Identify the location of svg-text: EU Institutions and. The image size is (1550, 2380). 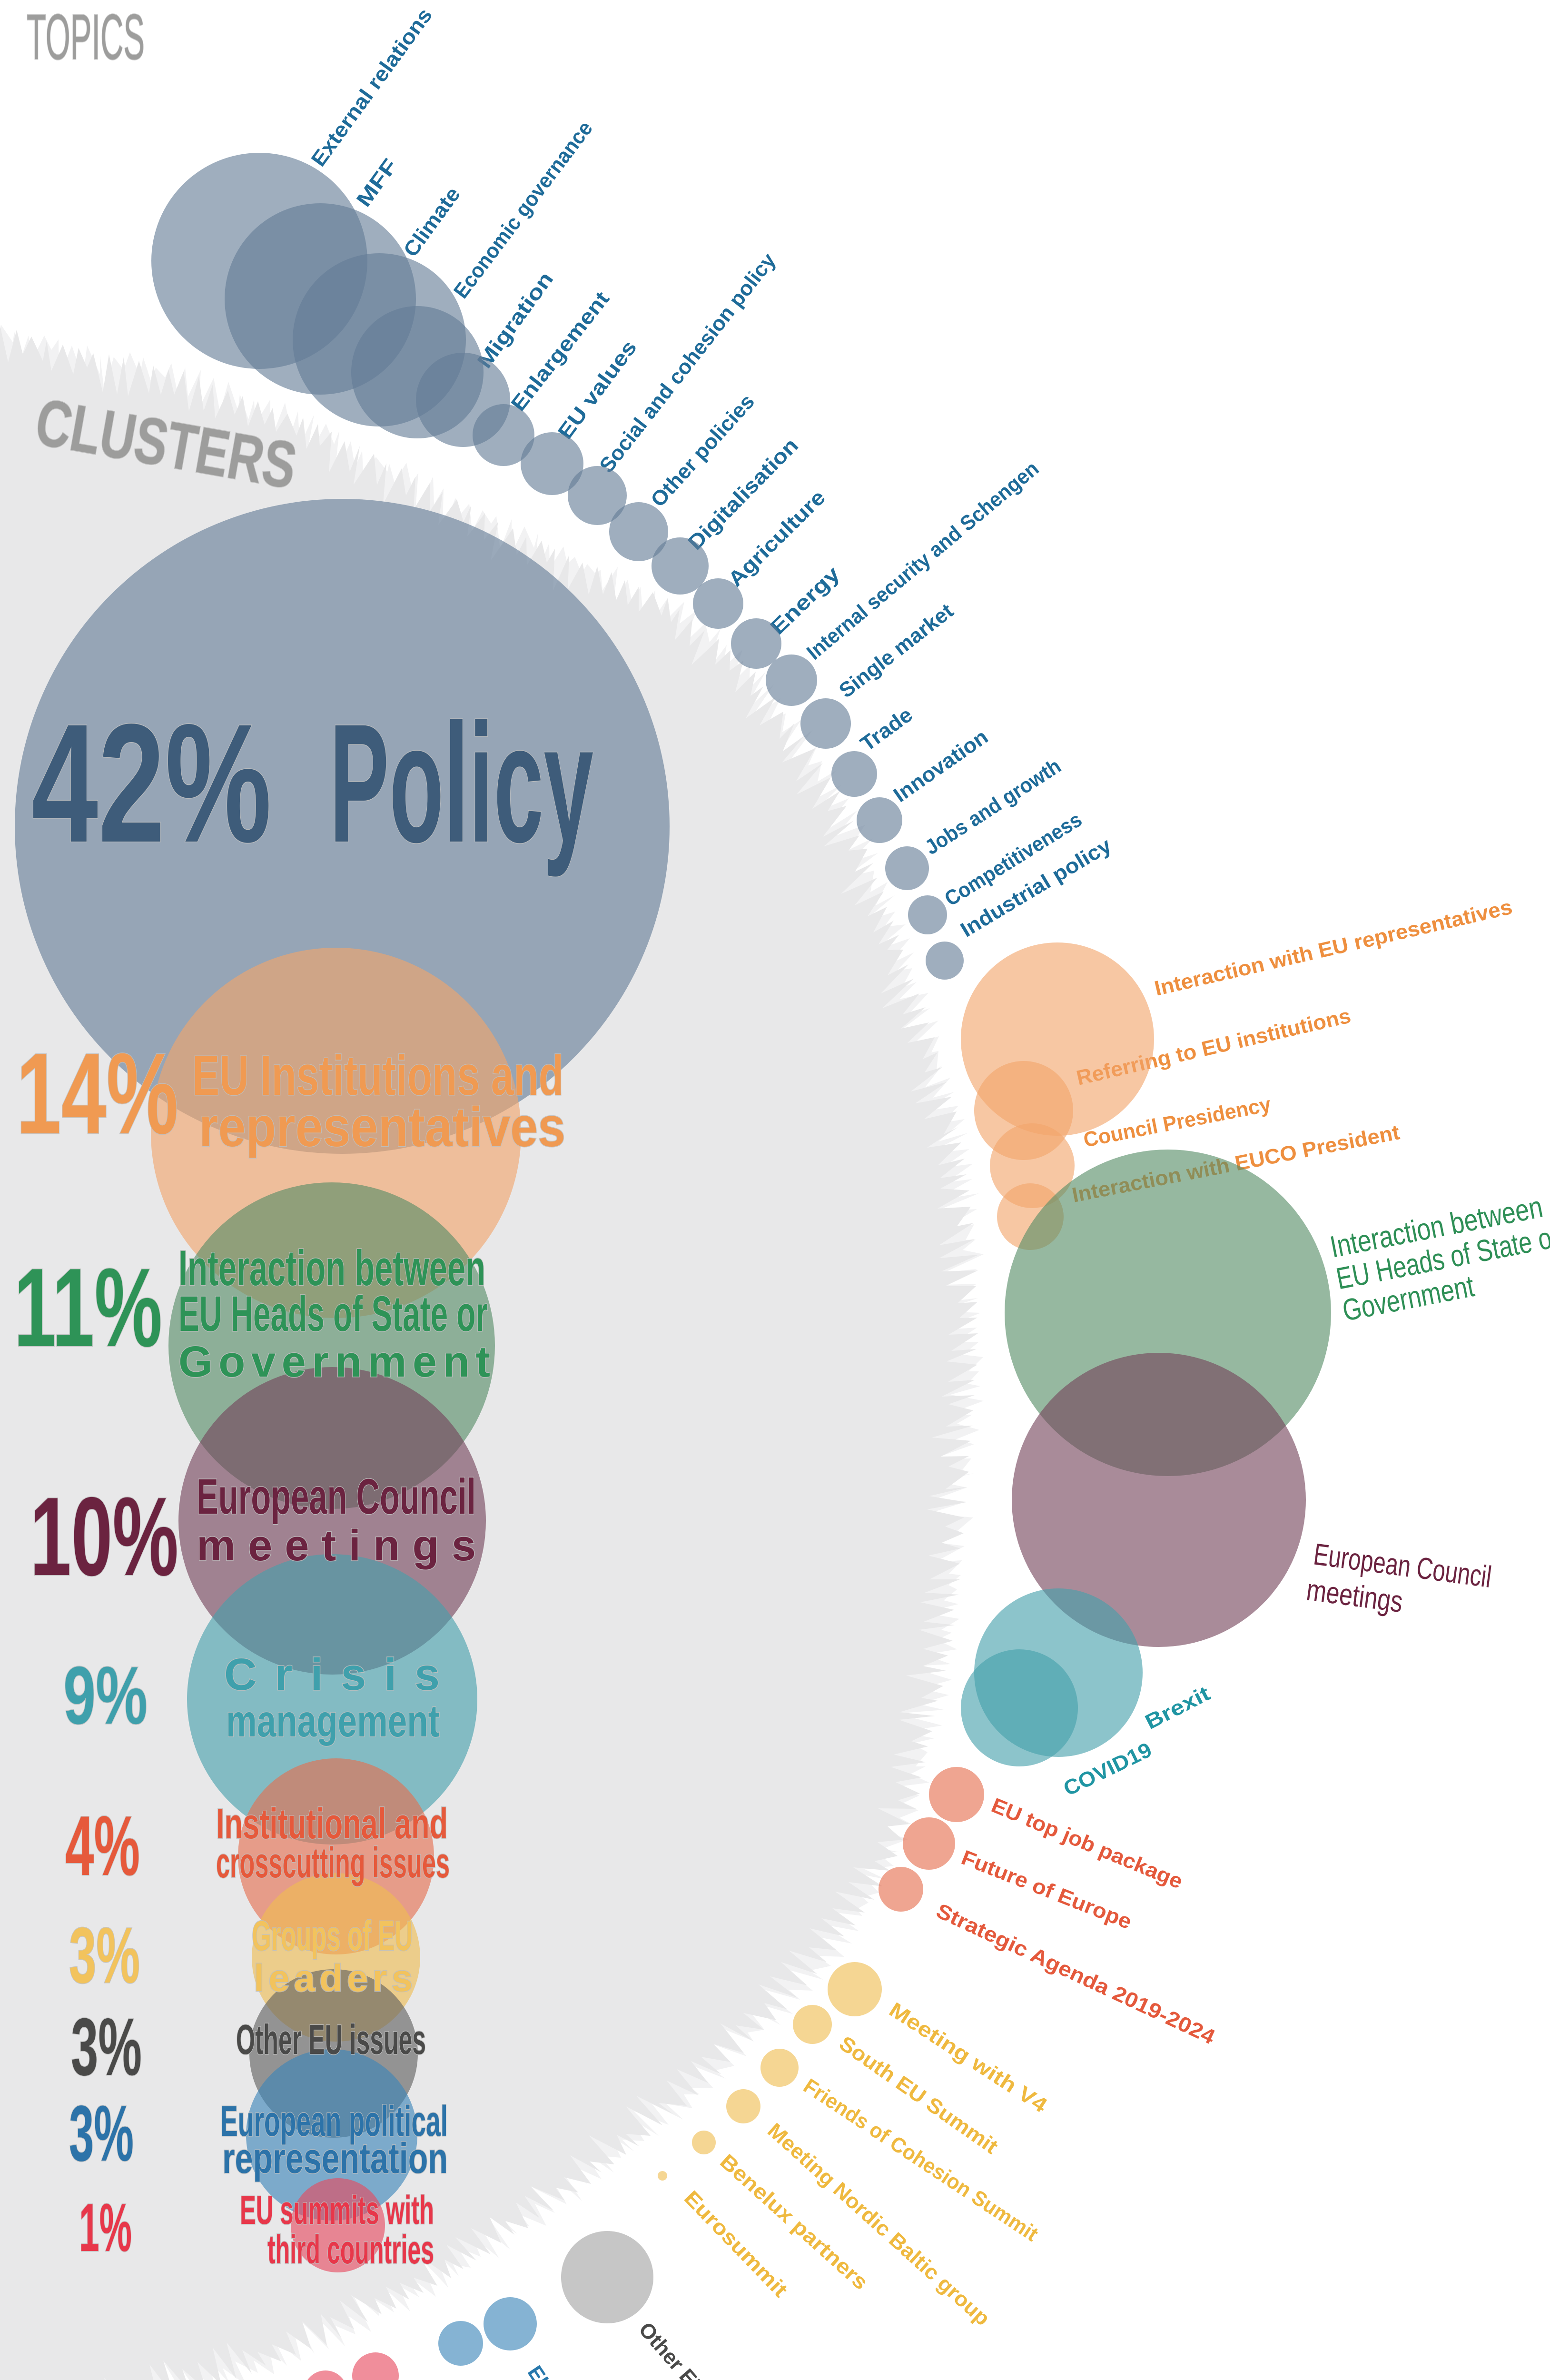
(377, 1075).